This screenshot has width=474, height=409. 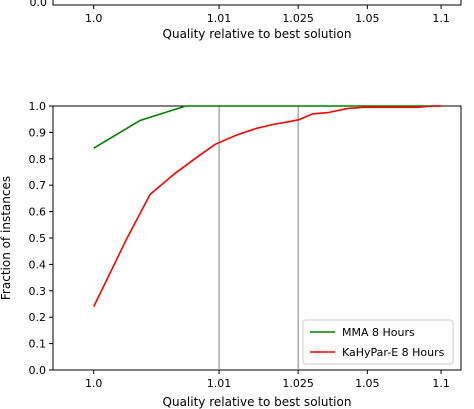 What do you see at coordinates (367, 383) in the screenshot?
I see `x-tick-label: 1.05` at bounding box center [367, 383].